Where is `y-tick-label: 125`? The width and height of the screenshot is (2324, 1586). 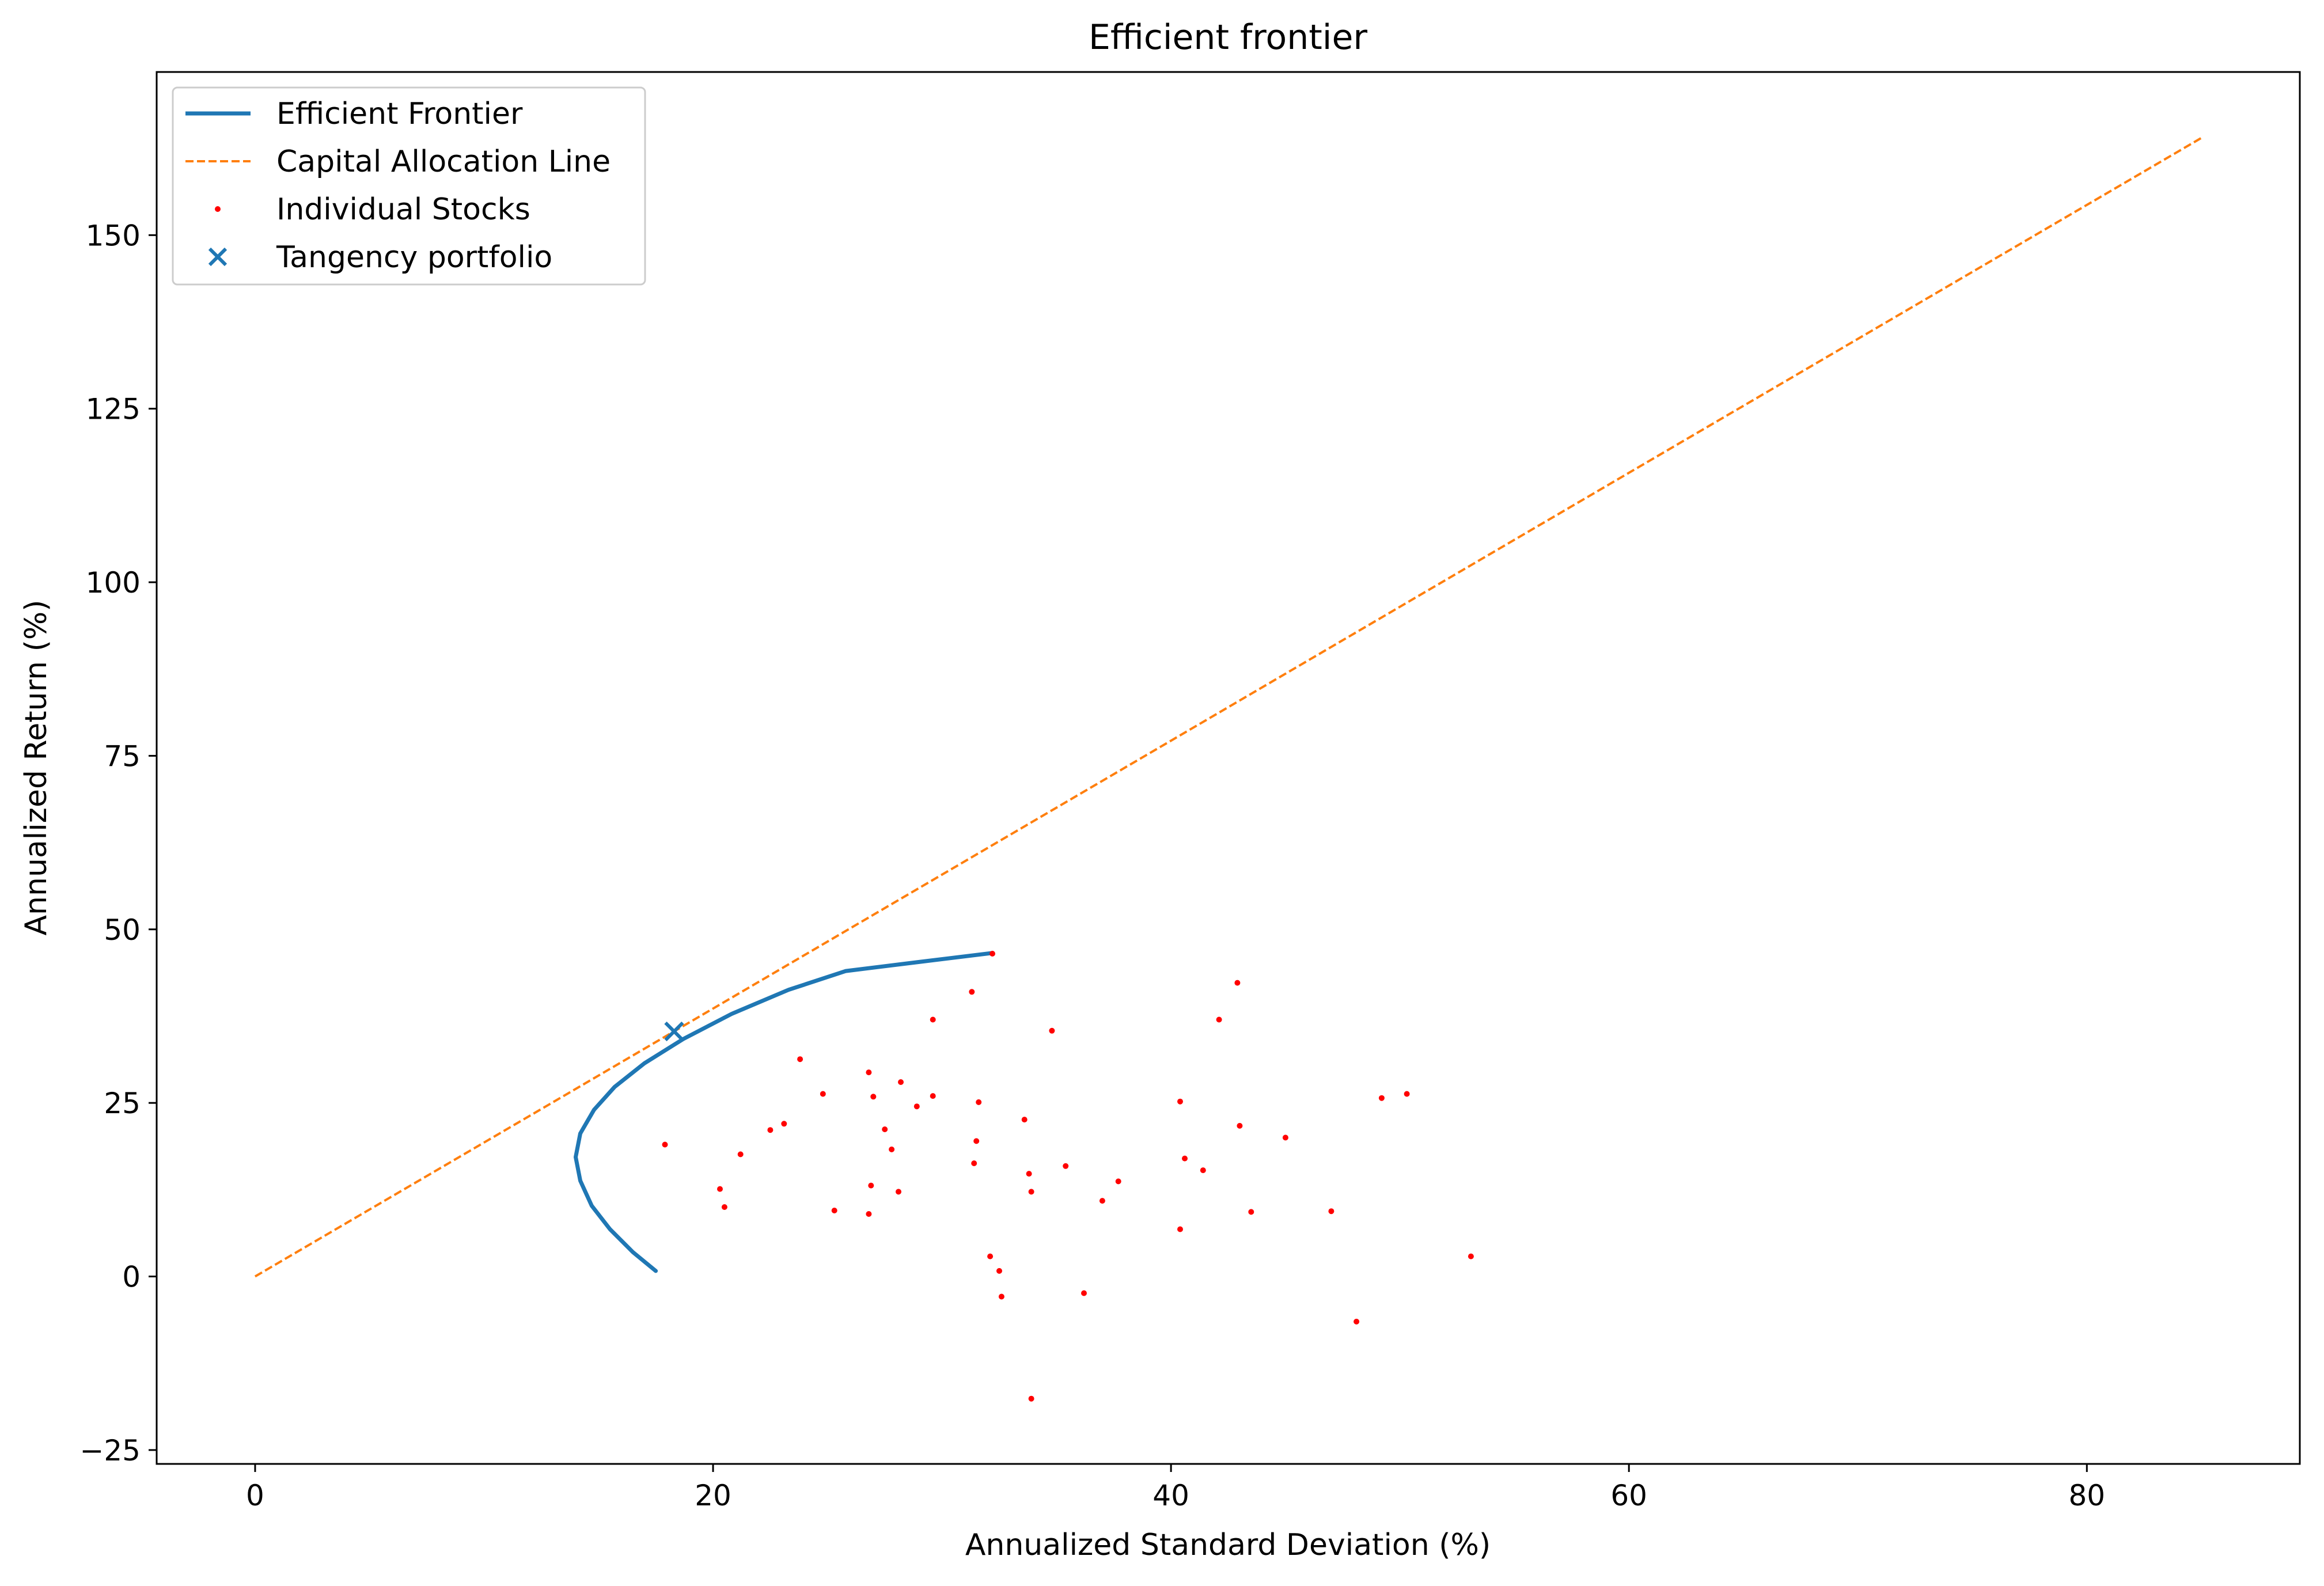
y-tick-label: 125 is located at coordinates (113, 409).